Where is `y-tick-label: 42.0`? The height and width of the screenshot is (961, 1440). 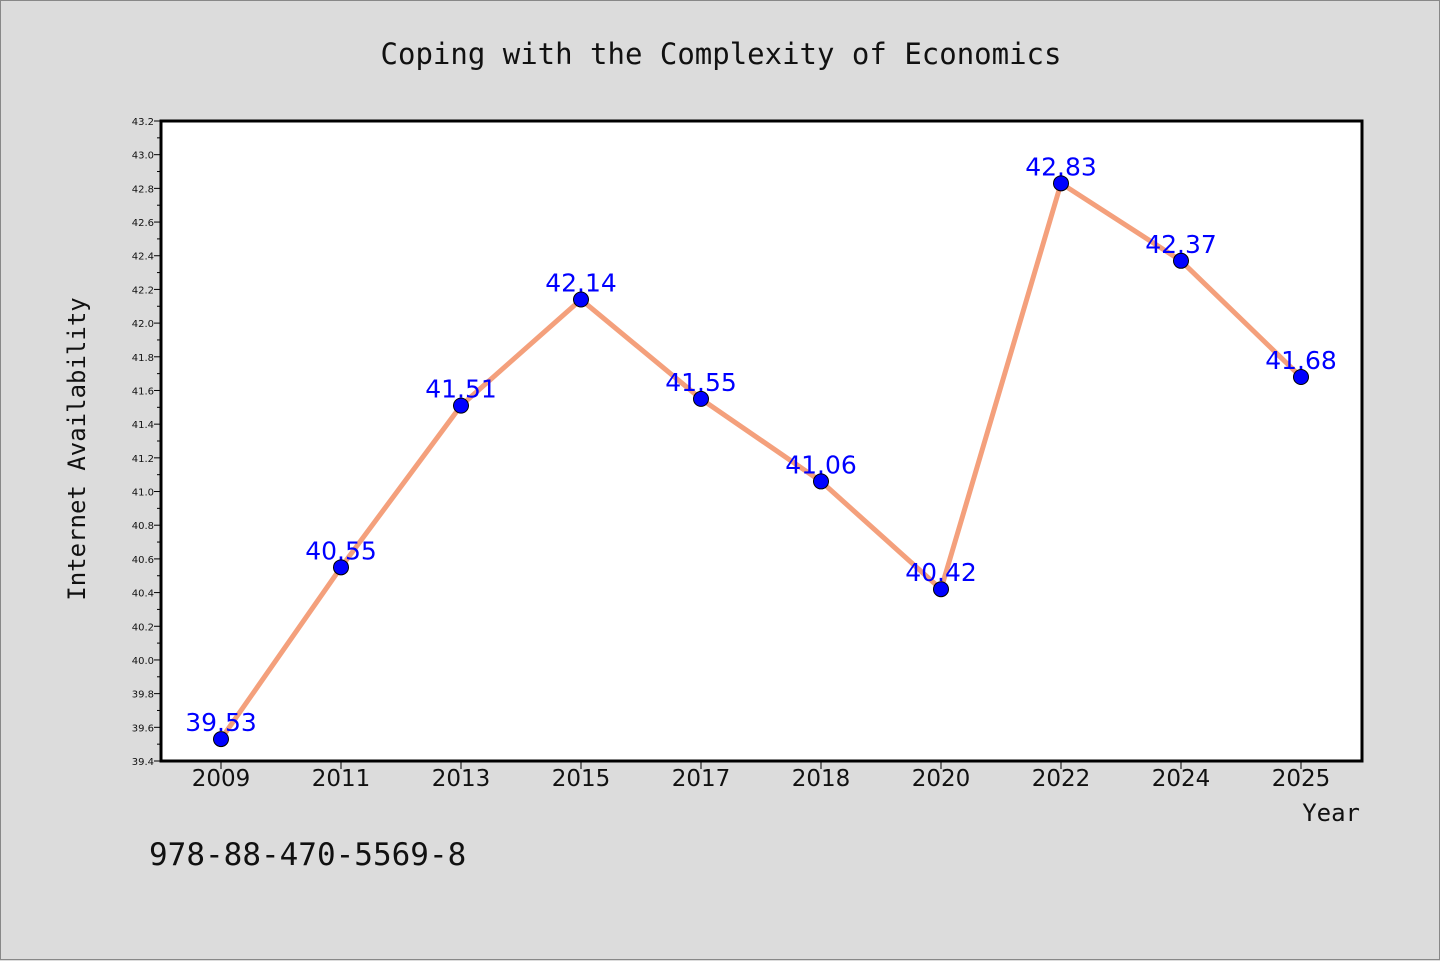 y-tick-label: 42.0 is located at coordinates (143, 324).